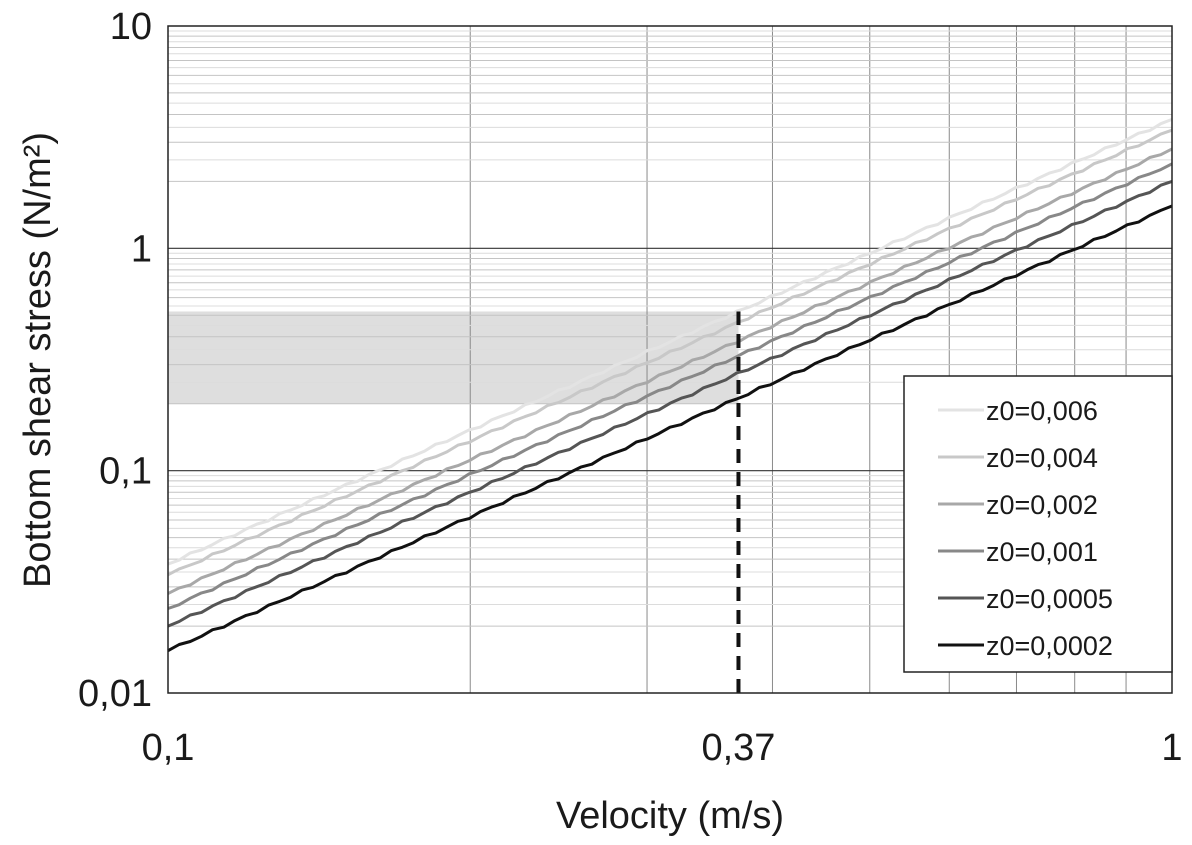 The width and height of the screenshot is (1192, 845). Describe the element at coordinates (115, 360) in the screenshot. I see `y-axis-ticks: 0,01 0,1 1 10` at that location.